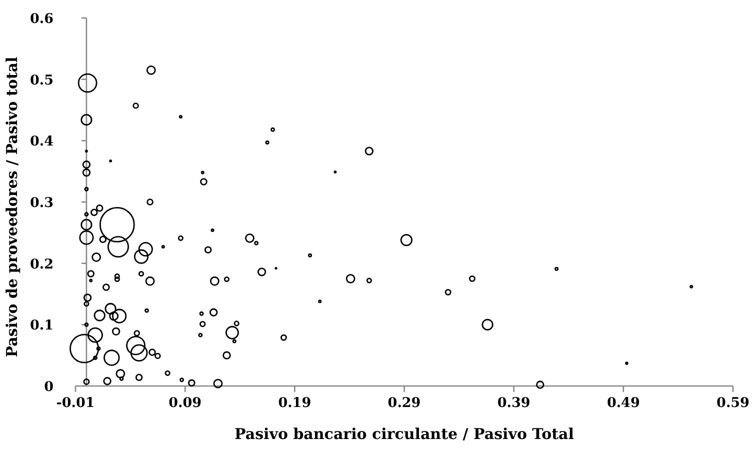 The width and height of the screenshot is (756, 449). What do you see at coordinates (733, 403) in the screenshot?
I see `x-tick-label: 0.59` at bounding box center [733, 403].